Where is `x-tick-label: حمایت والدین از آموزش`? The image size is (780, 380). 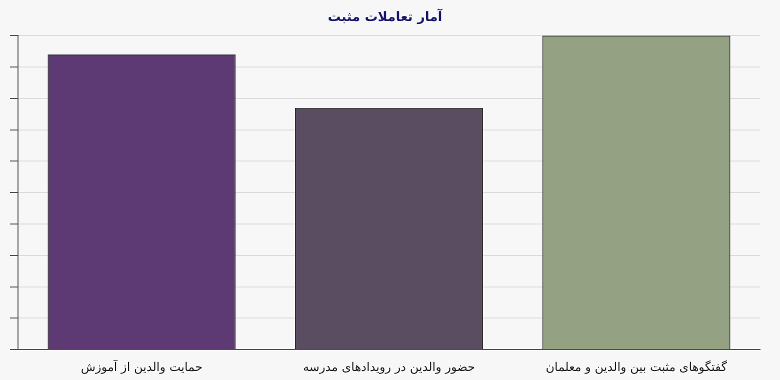
x-tick-label: حمایت والدین از آموزش is located at coordinates (141, 366).